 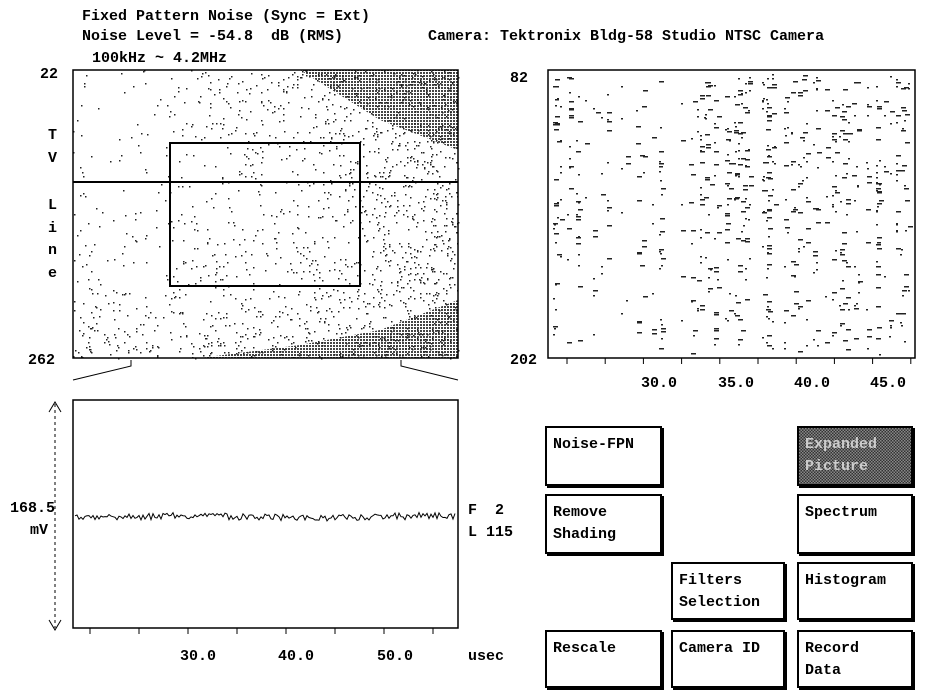 I want to click on level: 168.5, so click(x=32, y=508).